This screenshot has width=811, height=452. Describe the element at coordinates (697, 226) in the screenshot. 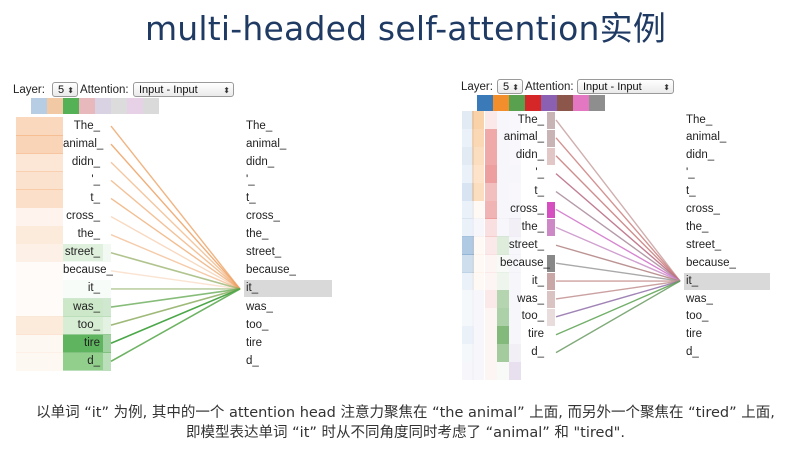

I see `target-token: the_` at that location.